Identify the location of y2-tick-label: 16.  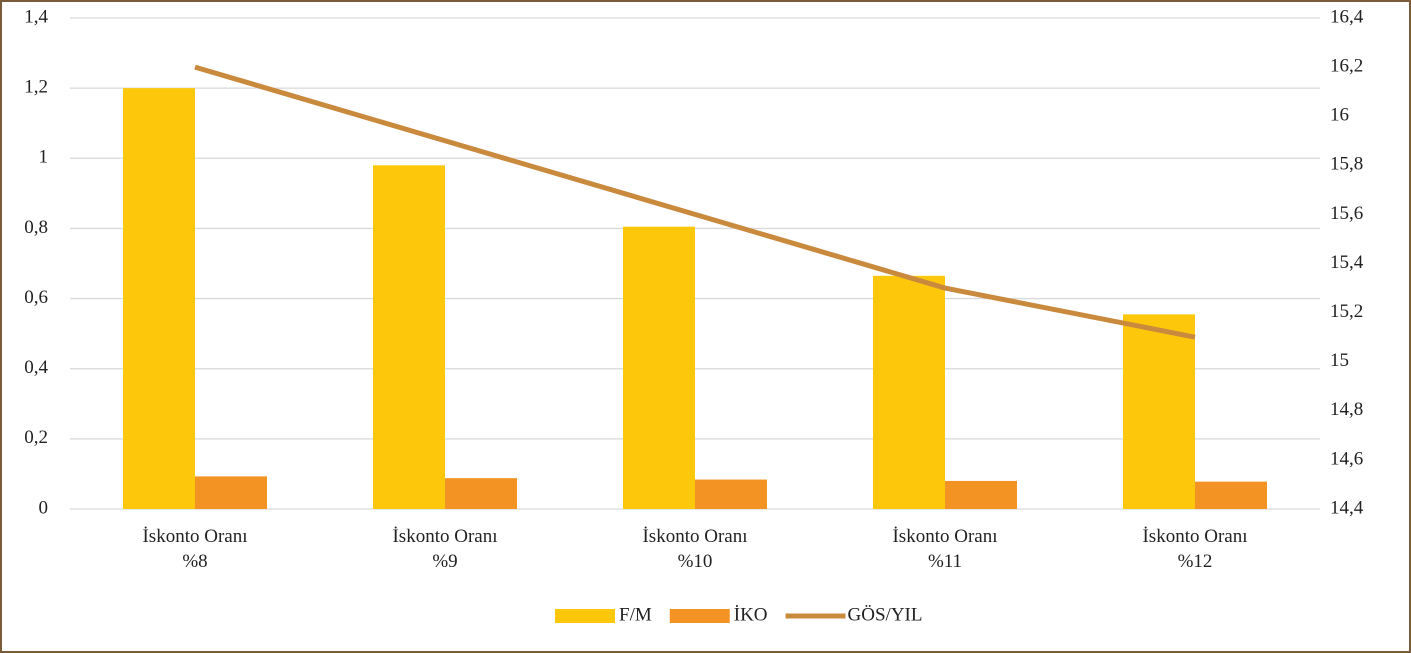
(1339, 115).